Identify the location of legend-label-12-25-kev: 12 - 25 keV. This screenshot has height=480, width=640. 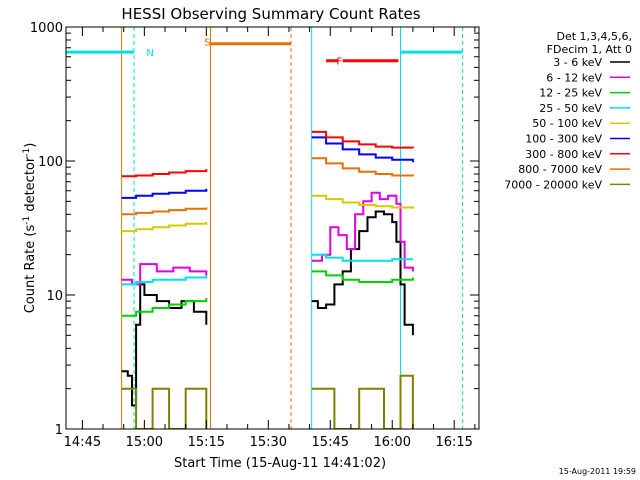
(570, 93).